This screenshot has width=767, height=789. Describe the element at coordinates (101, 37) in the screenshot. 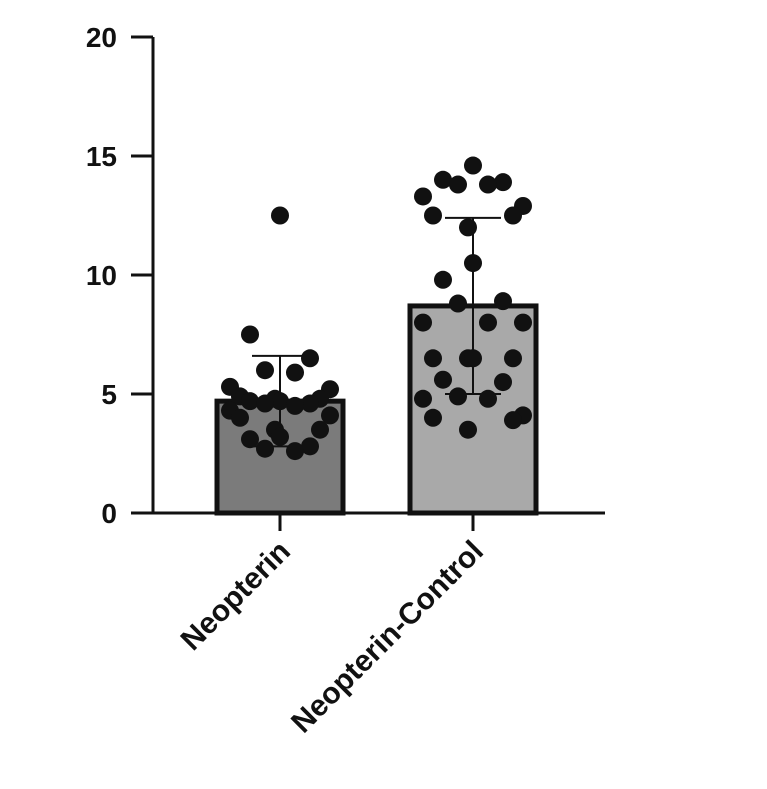

I see `y-tick-label: 20` at that location.